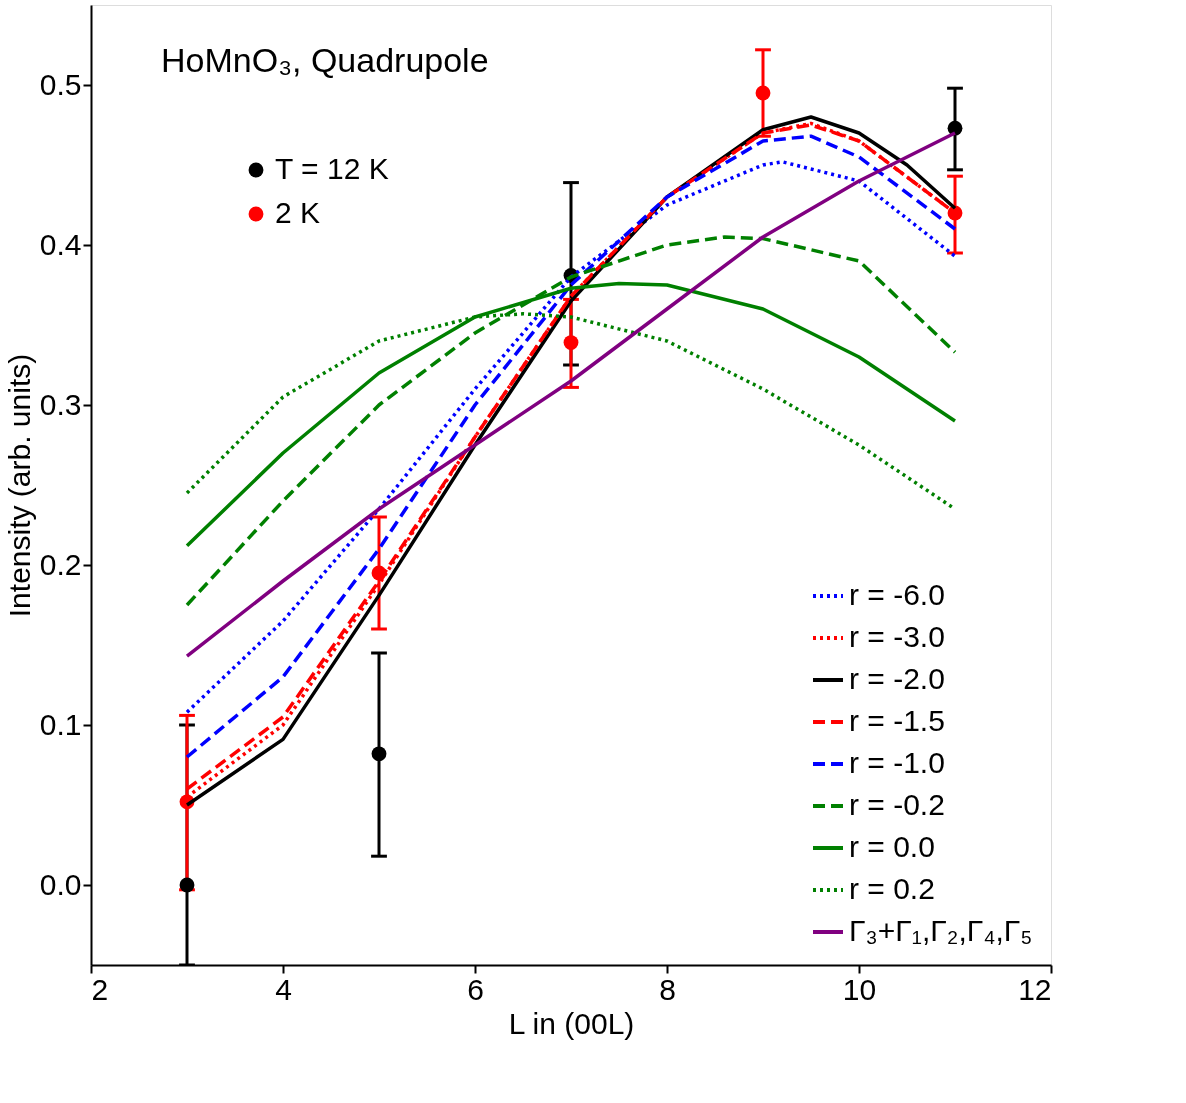 The height and width of the screenshot is (1103, 1186). I want to click on legend-label: r = -6.0, so click(897, 594).